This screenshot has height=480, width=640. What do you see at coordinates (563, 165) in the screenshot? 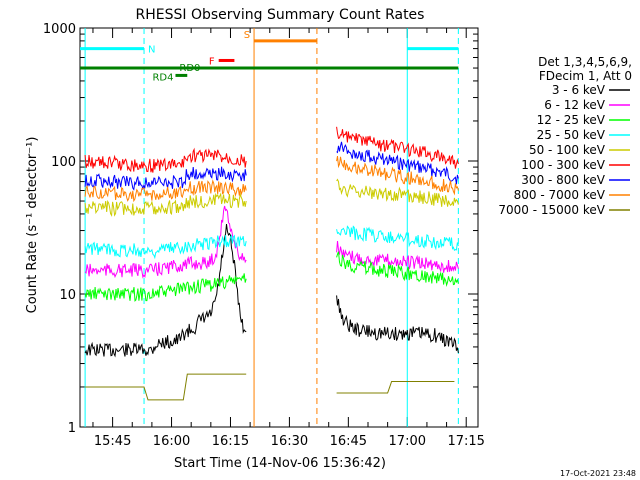
I see `legend-entry-label: 100 - 300 keV` at bounding box center [563, 165].